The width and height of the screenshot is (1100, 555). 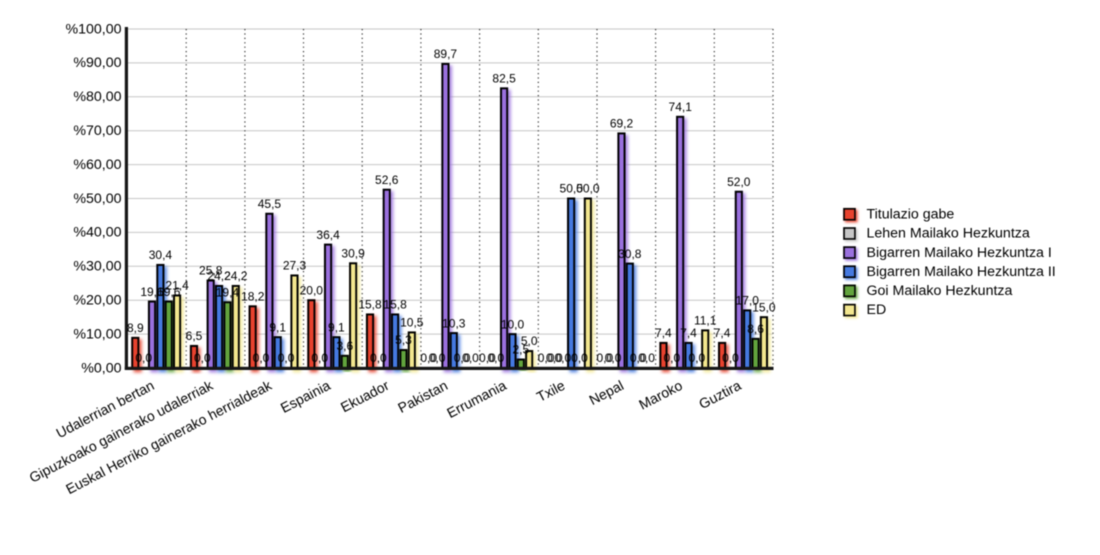 I want to click on svg-text: 30,9, so click(x=353, y=253).